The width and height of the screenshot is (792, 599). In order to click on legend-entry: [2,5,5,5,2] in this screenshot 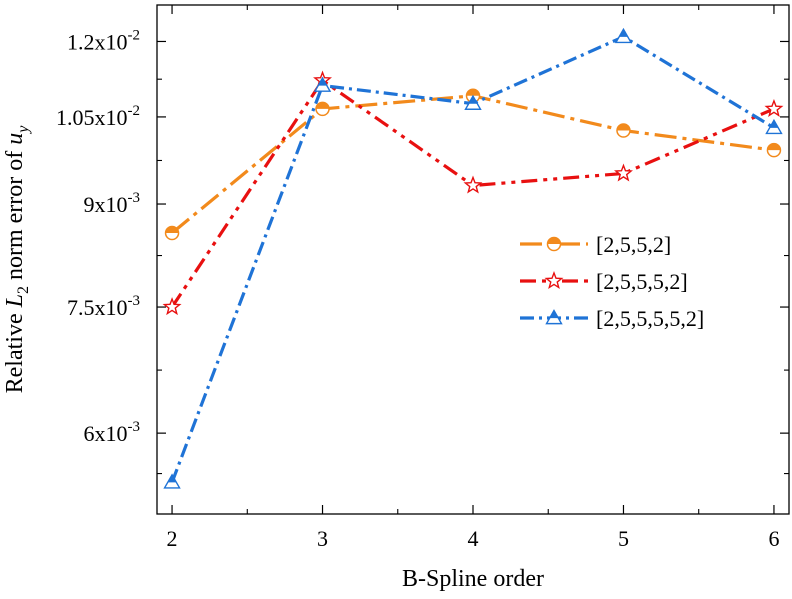, I will do `click(604, 281)`.